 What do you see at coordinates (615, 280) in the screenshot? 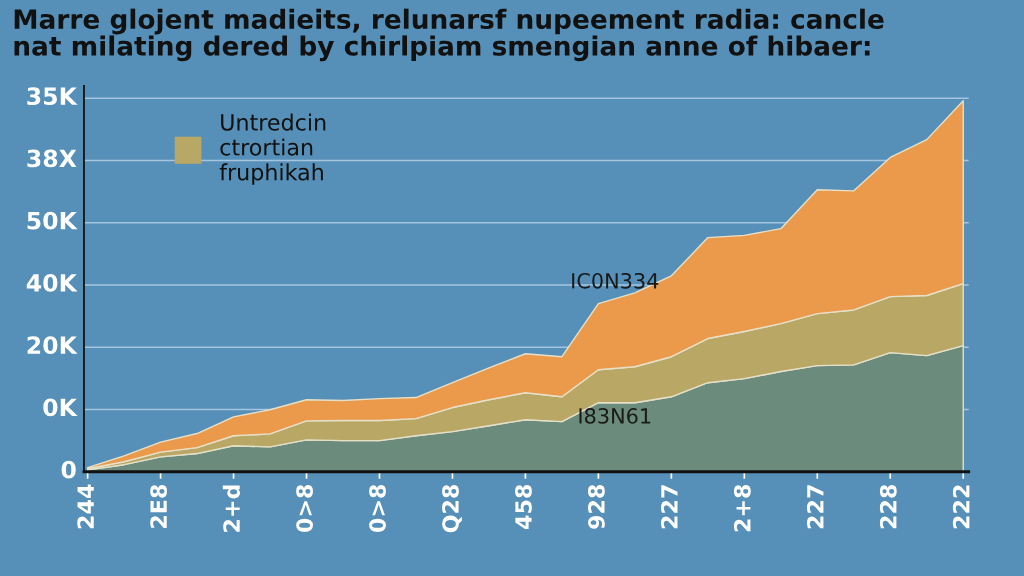
I see `annotation: IC0N334` at bounding box center [615, 280].